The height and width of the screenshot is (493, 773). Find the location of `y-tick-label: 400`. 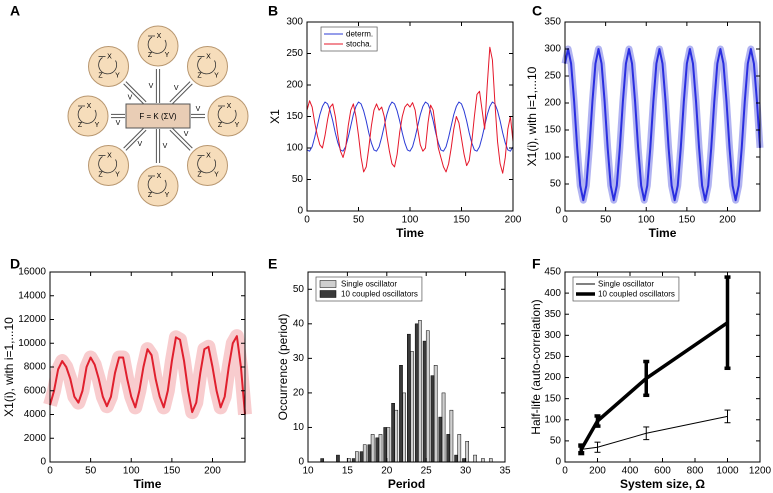

y-tick-label: 400 is located at coordinates (552, 293).